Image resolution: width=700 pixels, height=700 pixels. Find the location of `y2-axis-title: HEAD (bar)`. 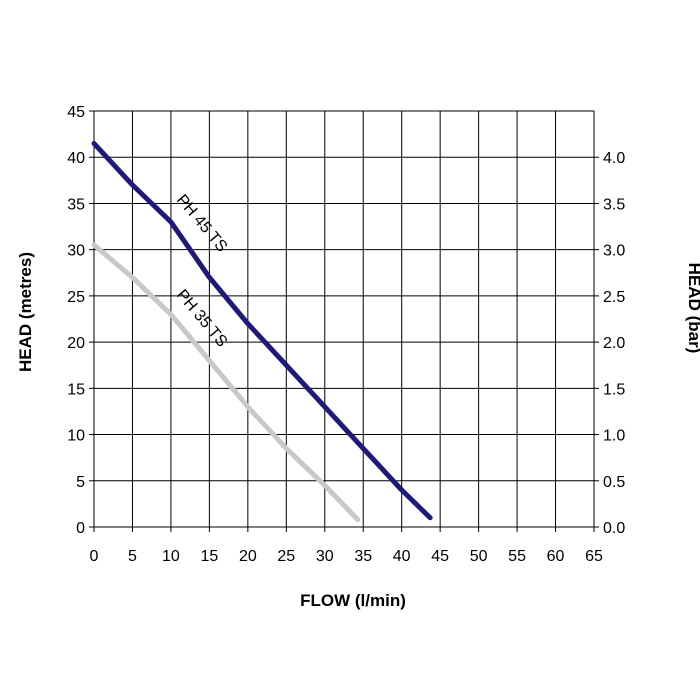

y2-axis-title: HEAD (bar) is located at coordinates (692, 308).